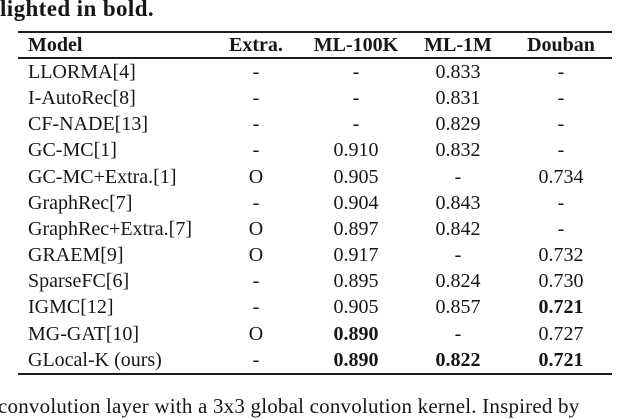 This screenshot has height=419, width=640. Describe the element at coordinates (315, 360) in the screenshot. I see `table-row: GLocal-K (ours) - 0.890 0.822 0.721` at that location.